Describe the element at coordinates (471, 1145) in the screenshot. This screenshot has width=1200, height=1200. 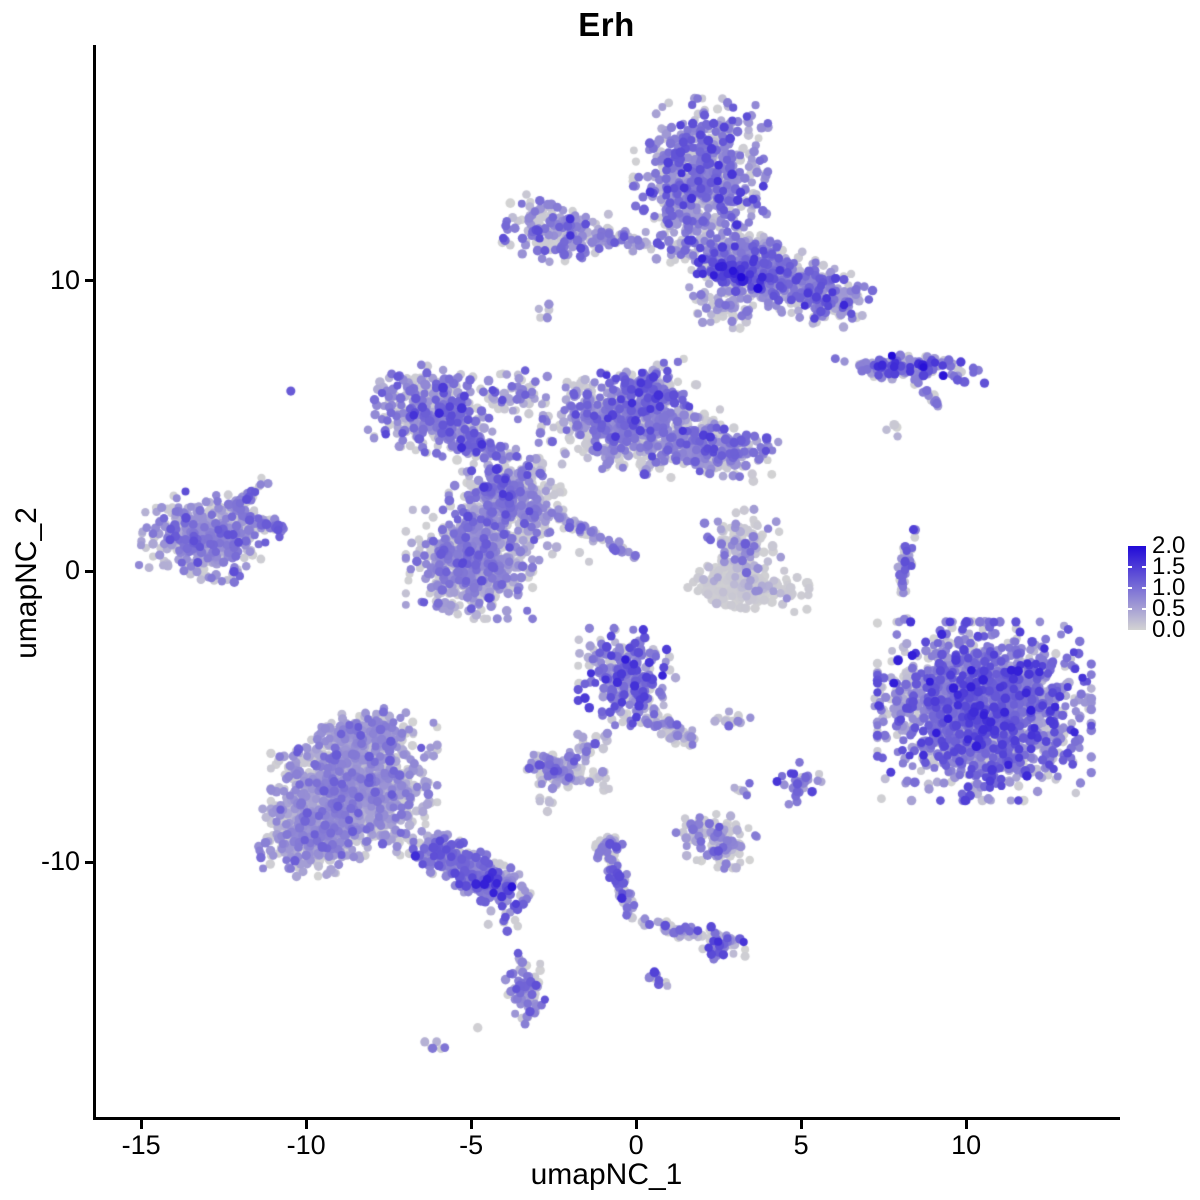
I see `x-tick-label: -5` at that location.